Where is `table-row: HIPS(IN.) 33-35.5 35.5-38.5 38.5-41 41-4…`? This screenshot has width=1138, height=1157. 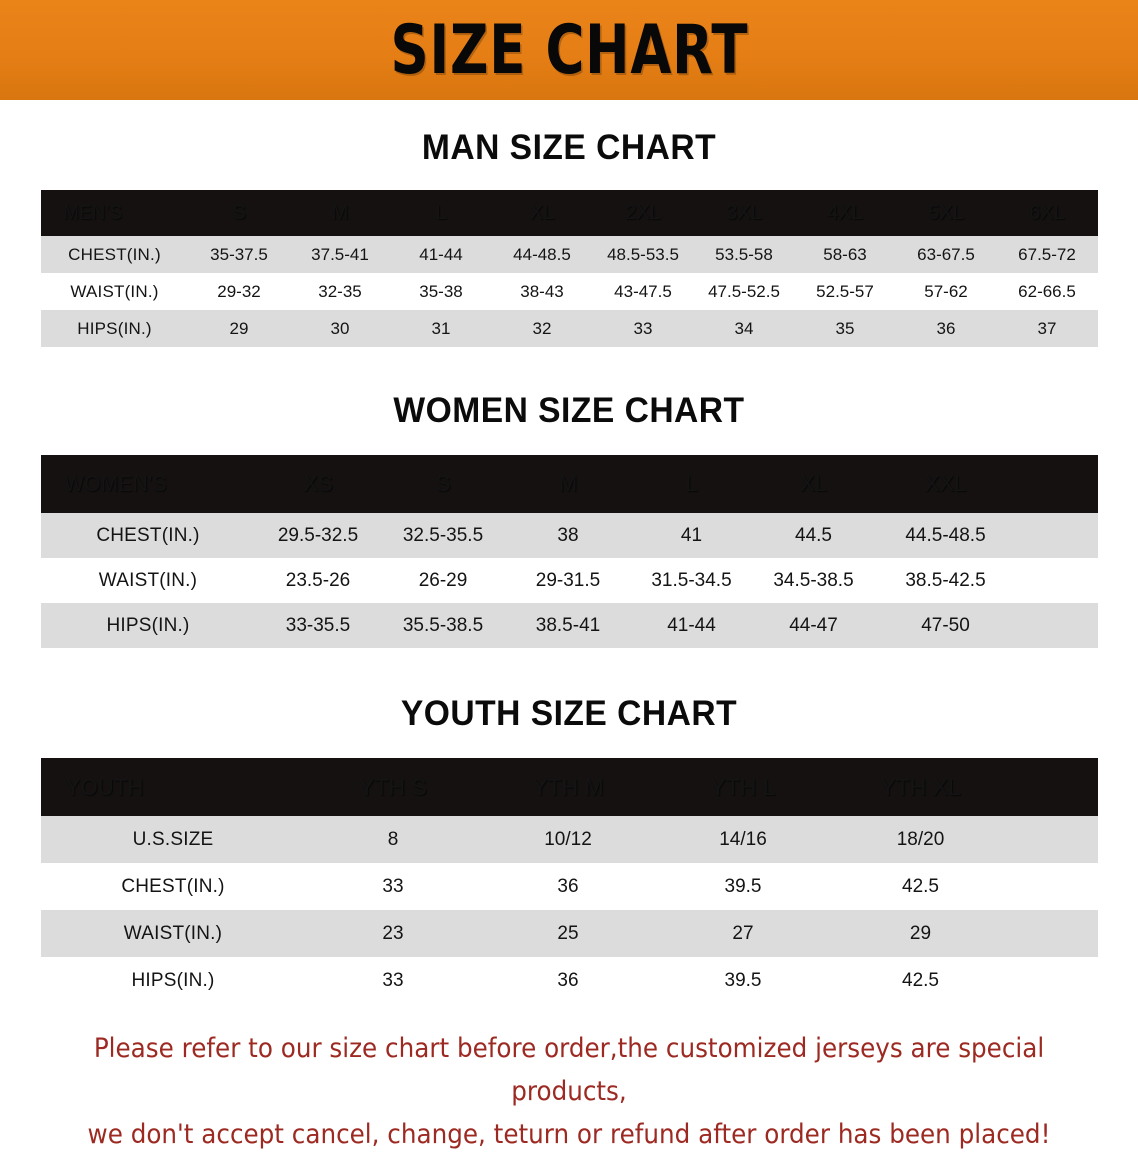 table-row: HIPS(IN.) 33-35.5 35.5-38.5 38.5-41 41-4… is located at coordinates (569, 625).